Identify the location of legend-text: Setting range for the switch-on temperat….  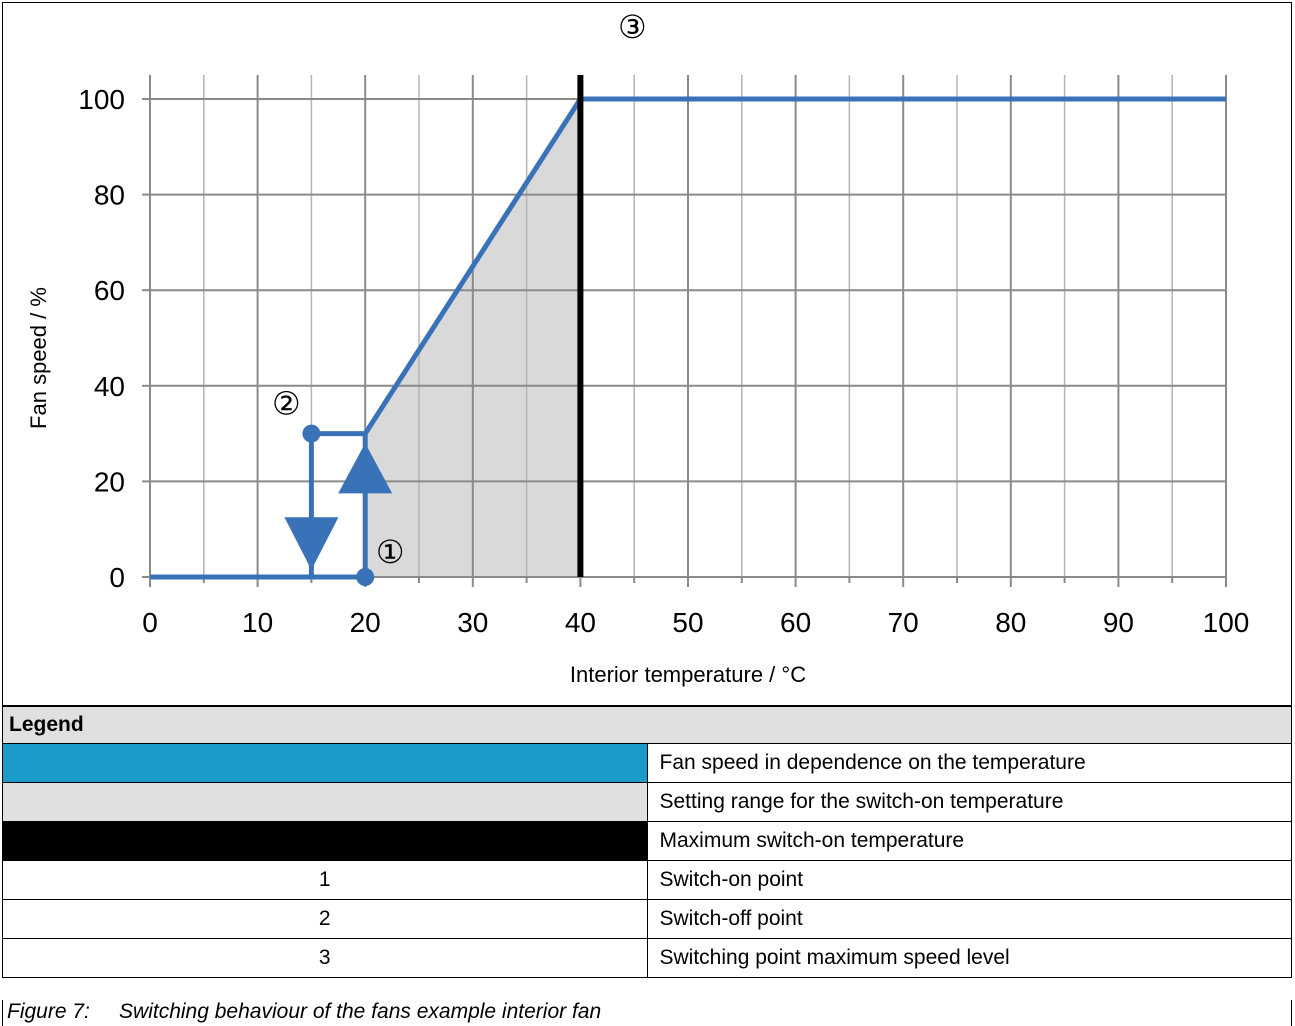
(969, 802).